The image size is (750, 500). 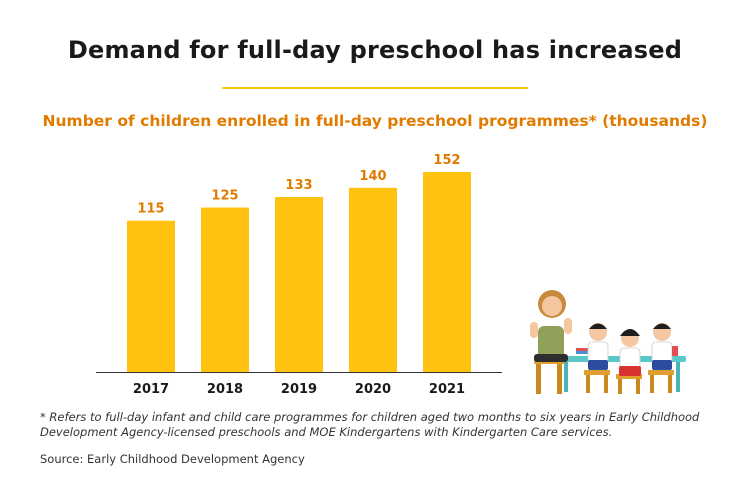 What do you see at coordinates (224, 196) in the screenshot?
I see `data-label-2018: 125` at bounding box center [224, 196].